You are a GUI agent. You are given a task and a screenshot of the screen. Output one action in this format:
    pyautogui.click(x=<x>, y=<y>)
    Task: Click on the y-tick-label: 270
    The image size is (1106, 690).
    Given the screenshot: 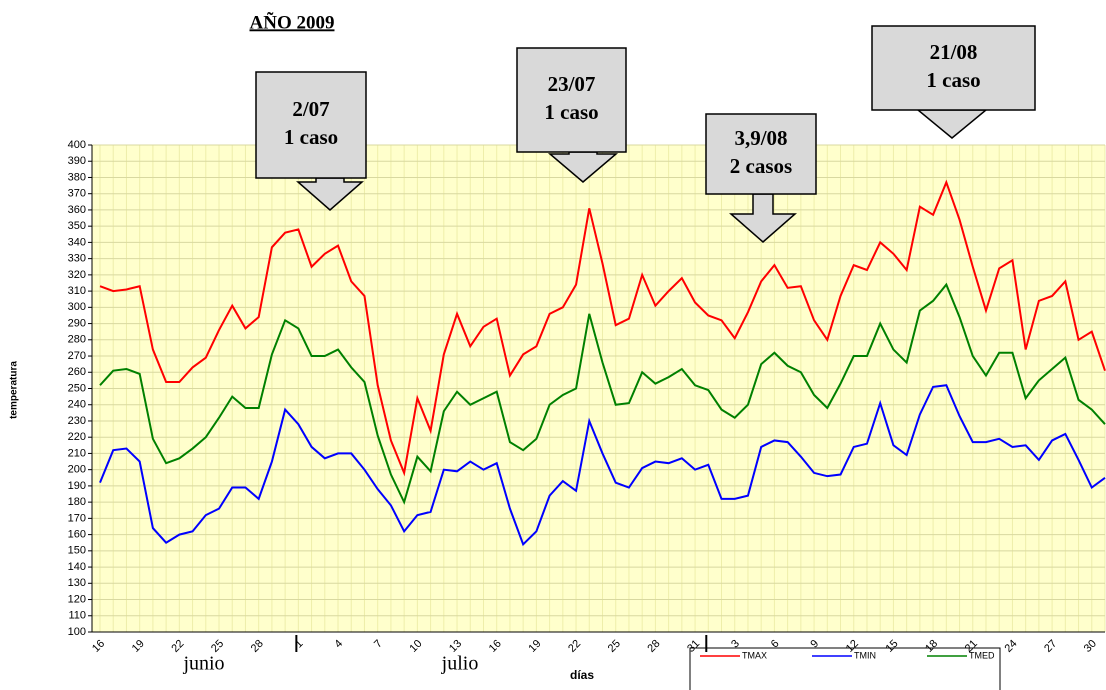 What is the action you would take?
    pyautogui.click(x=77, y=356)
    